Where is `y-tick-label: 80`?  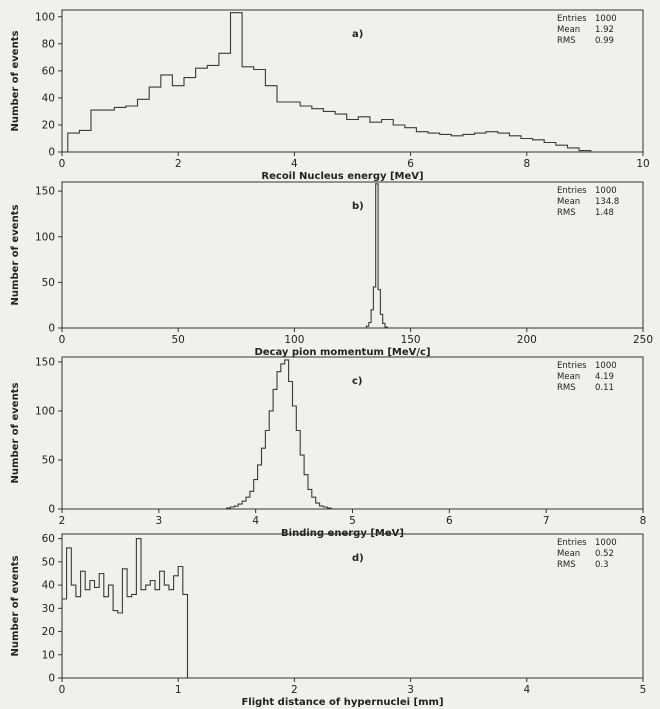 y-tick-label: 80 is located at coordinates (48, 44).